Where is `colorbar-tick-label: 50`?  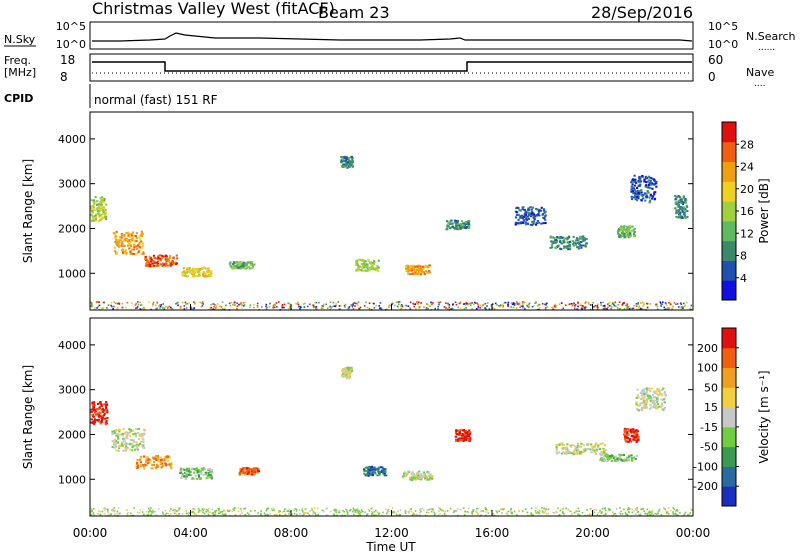 colorbar-tick-label: 50 is located at coordinates (711, 387).